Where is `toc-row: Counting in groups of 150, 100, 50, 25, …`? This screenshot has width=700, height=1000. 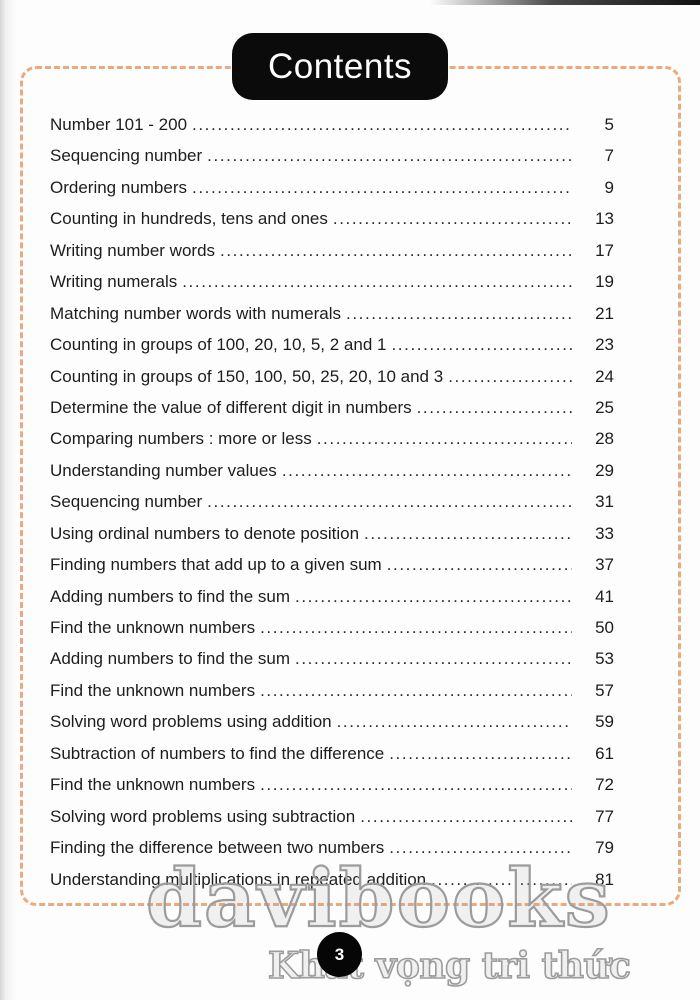
toc-row: Counting in groups of 150, 100, 50, 25, … is located at coordinates (332, 382).